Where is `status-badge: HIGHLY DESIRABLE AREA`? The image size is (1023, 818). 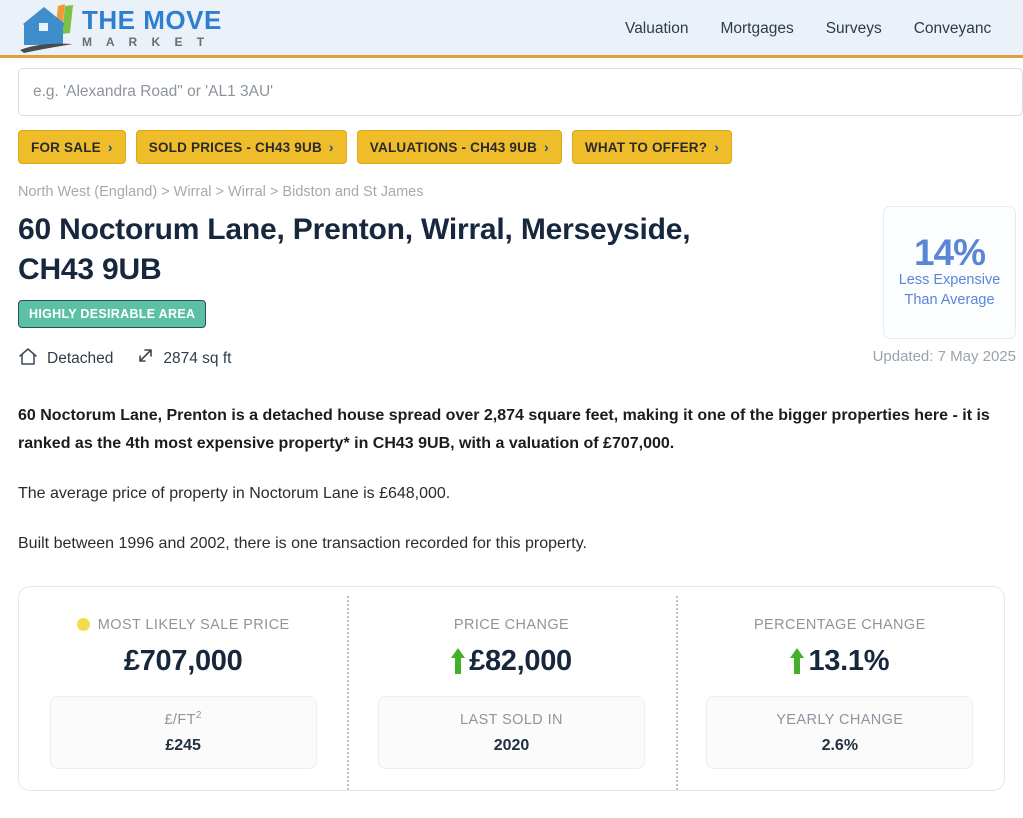 status-badge: HIGHLY DESIRABLE AREA is located at coordinates (112, 313).